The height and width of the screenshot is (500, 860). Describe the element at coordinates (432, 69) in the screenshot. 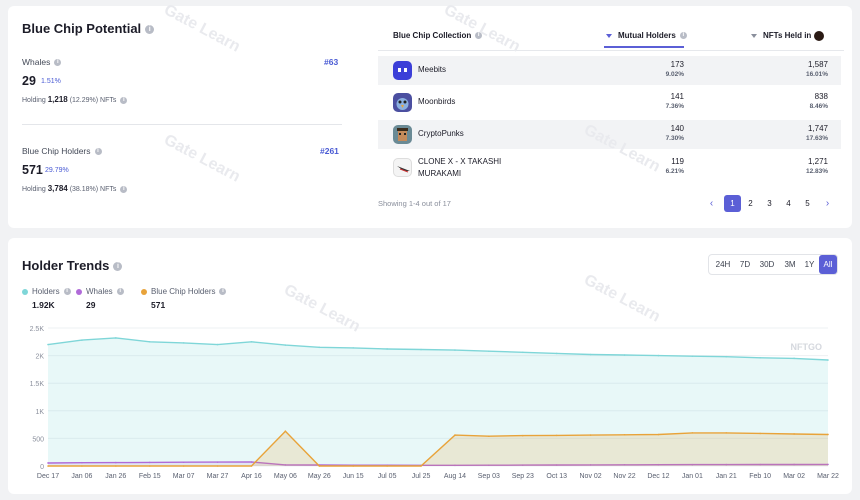

I see `collection-name: Meebits` at that location.